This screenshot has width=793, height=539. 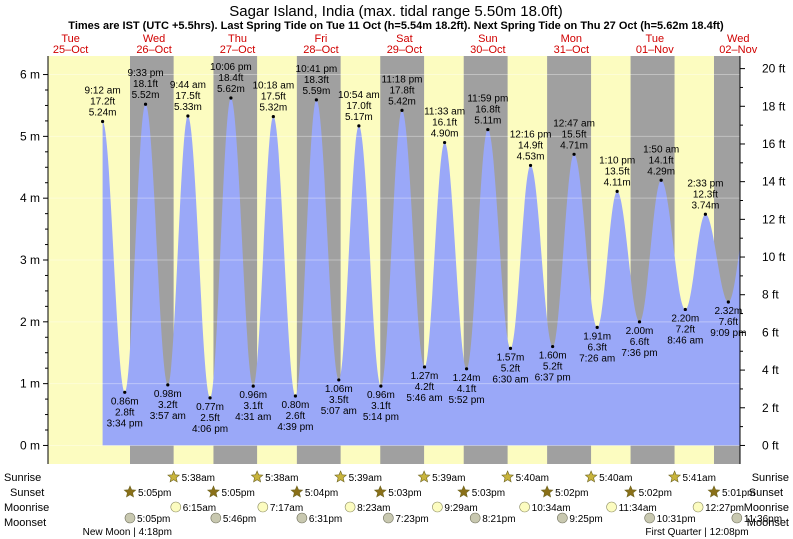 What do you see at coordinates (738, 493) in the screenshot?
I see `sunset-time: 5:01pm` at bounding box center [738, 493].